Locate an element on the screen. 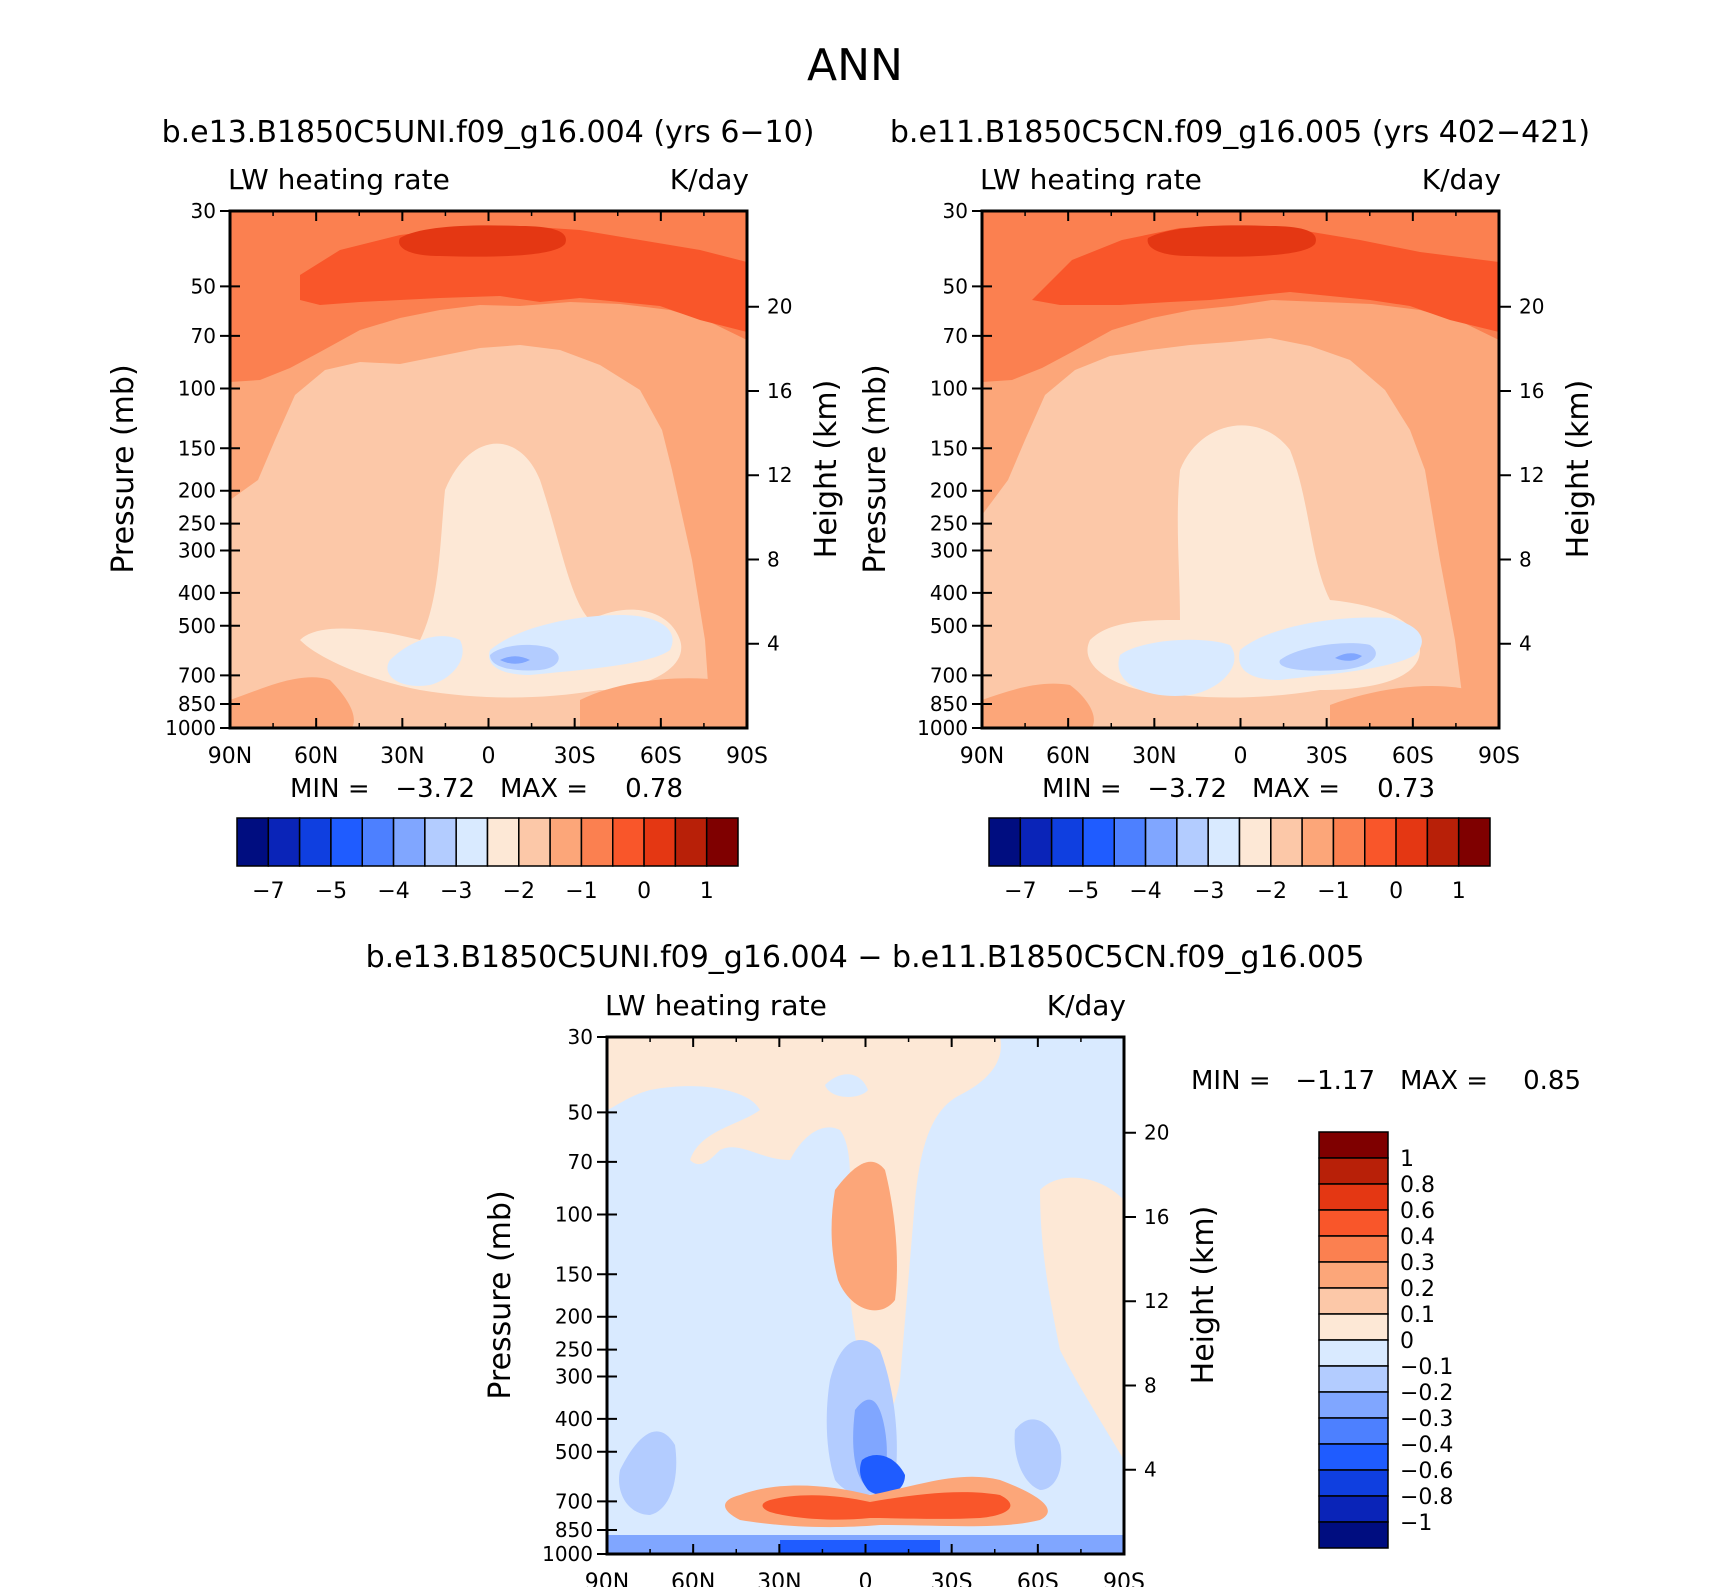 The image size is (1710, 1587). panel-2-variable-label: LW heating rate is located at coordinates (1091, 179).